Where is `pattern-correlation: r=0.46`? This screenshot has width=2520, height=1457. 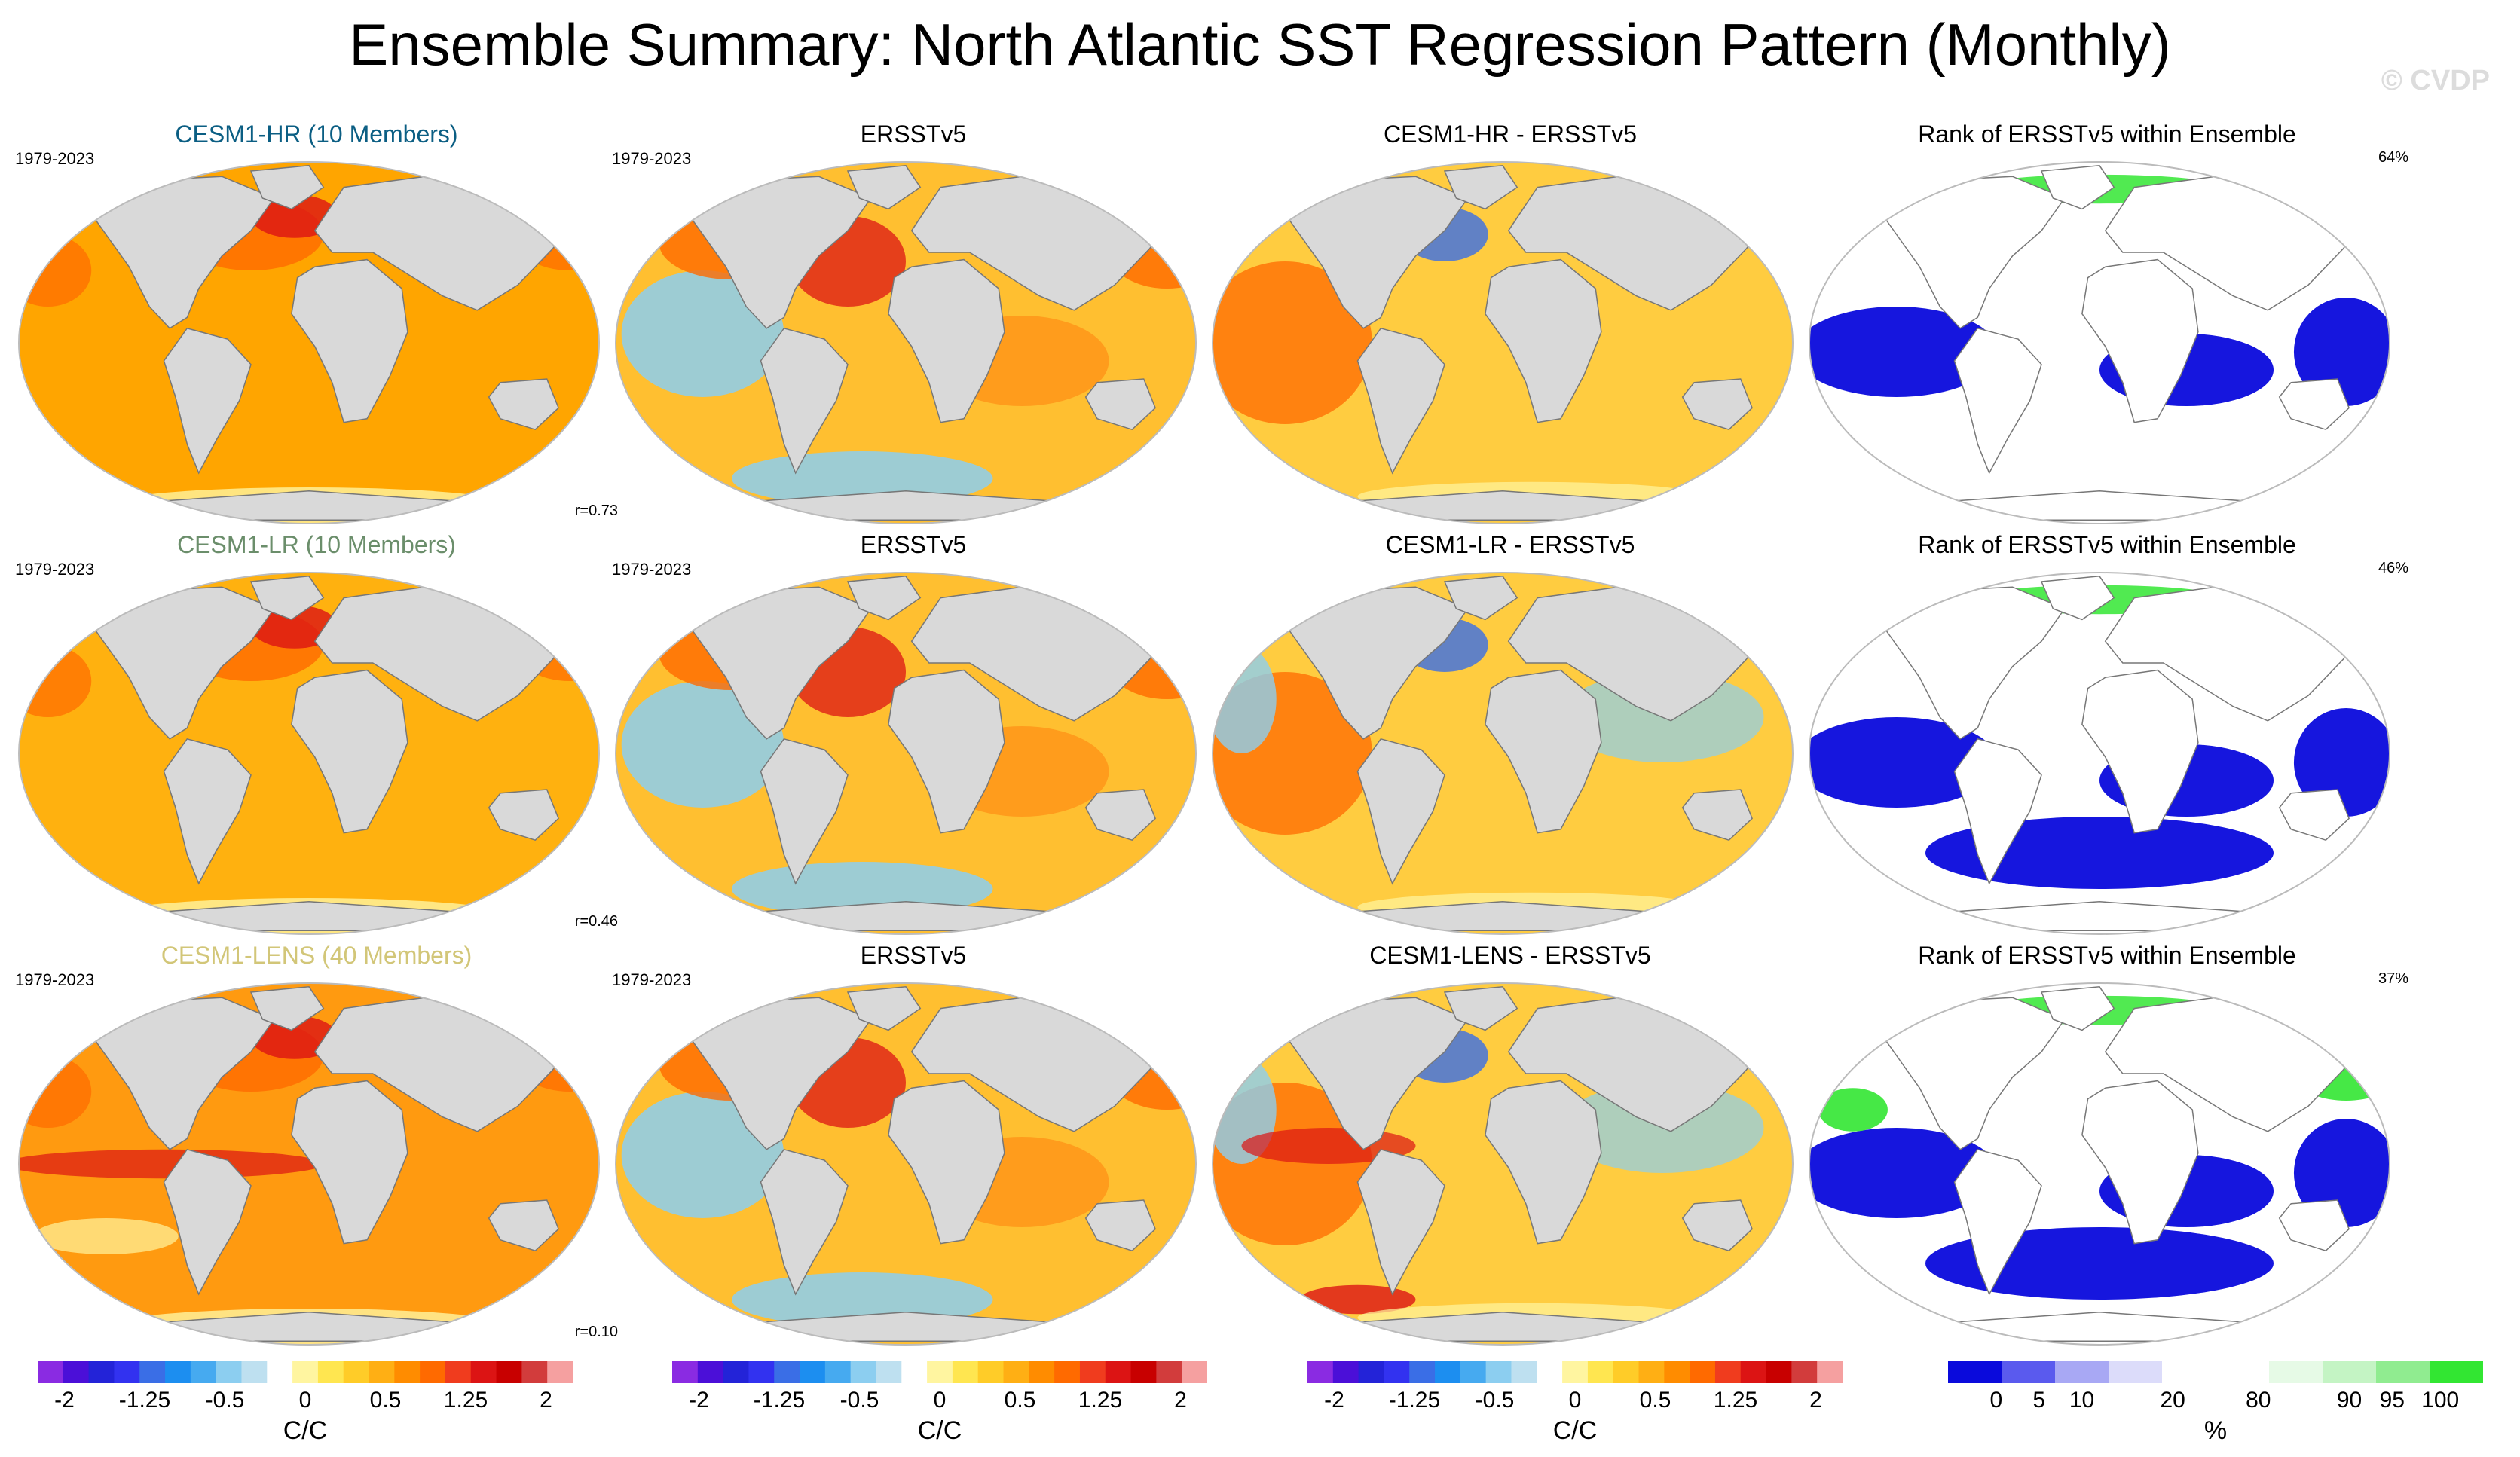 pattern-correlation: r=0.46 is located at coordinates (596, 921).